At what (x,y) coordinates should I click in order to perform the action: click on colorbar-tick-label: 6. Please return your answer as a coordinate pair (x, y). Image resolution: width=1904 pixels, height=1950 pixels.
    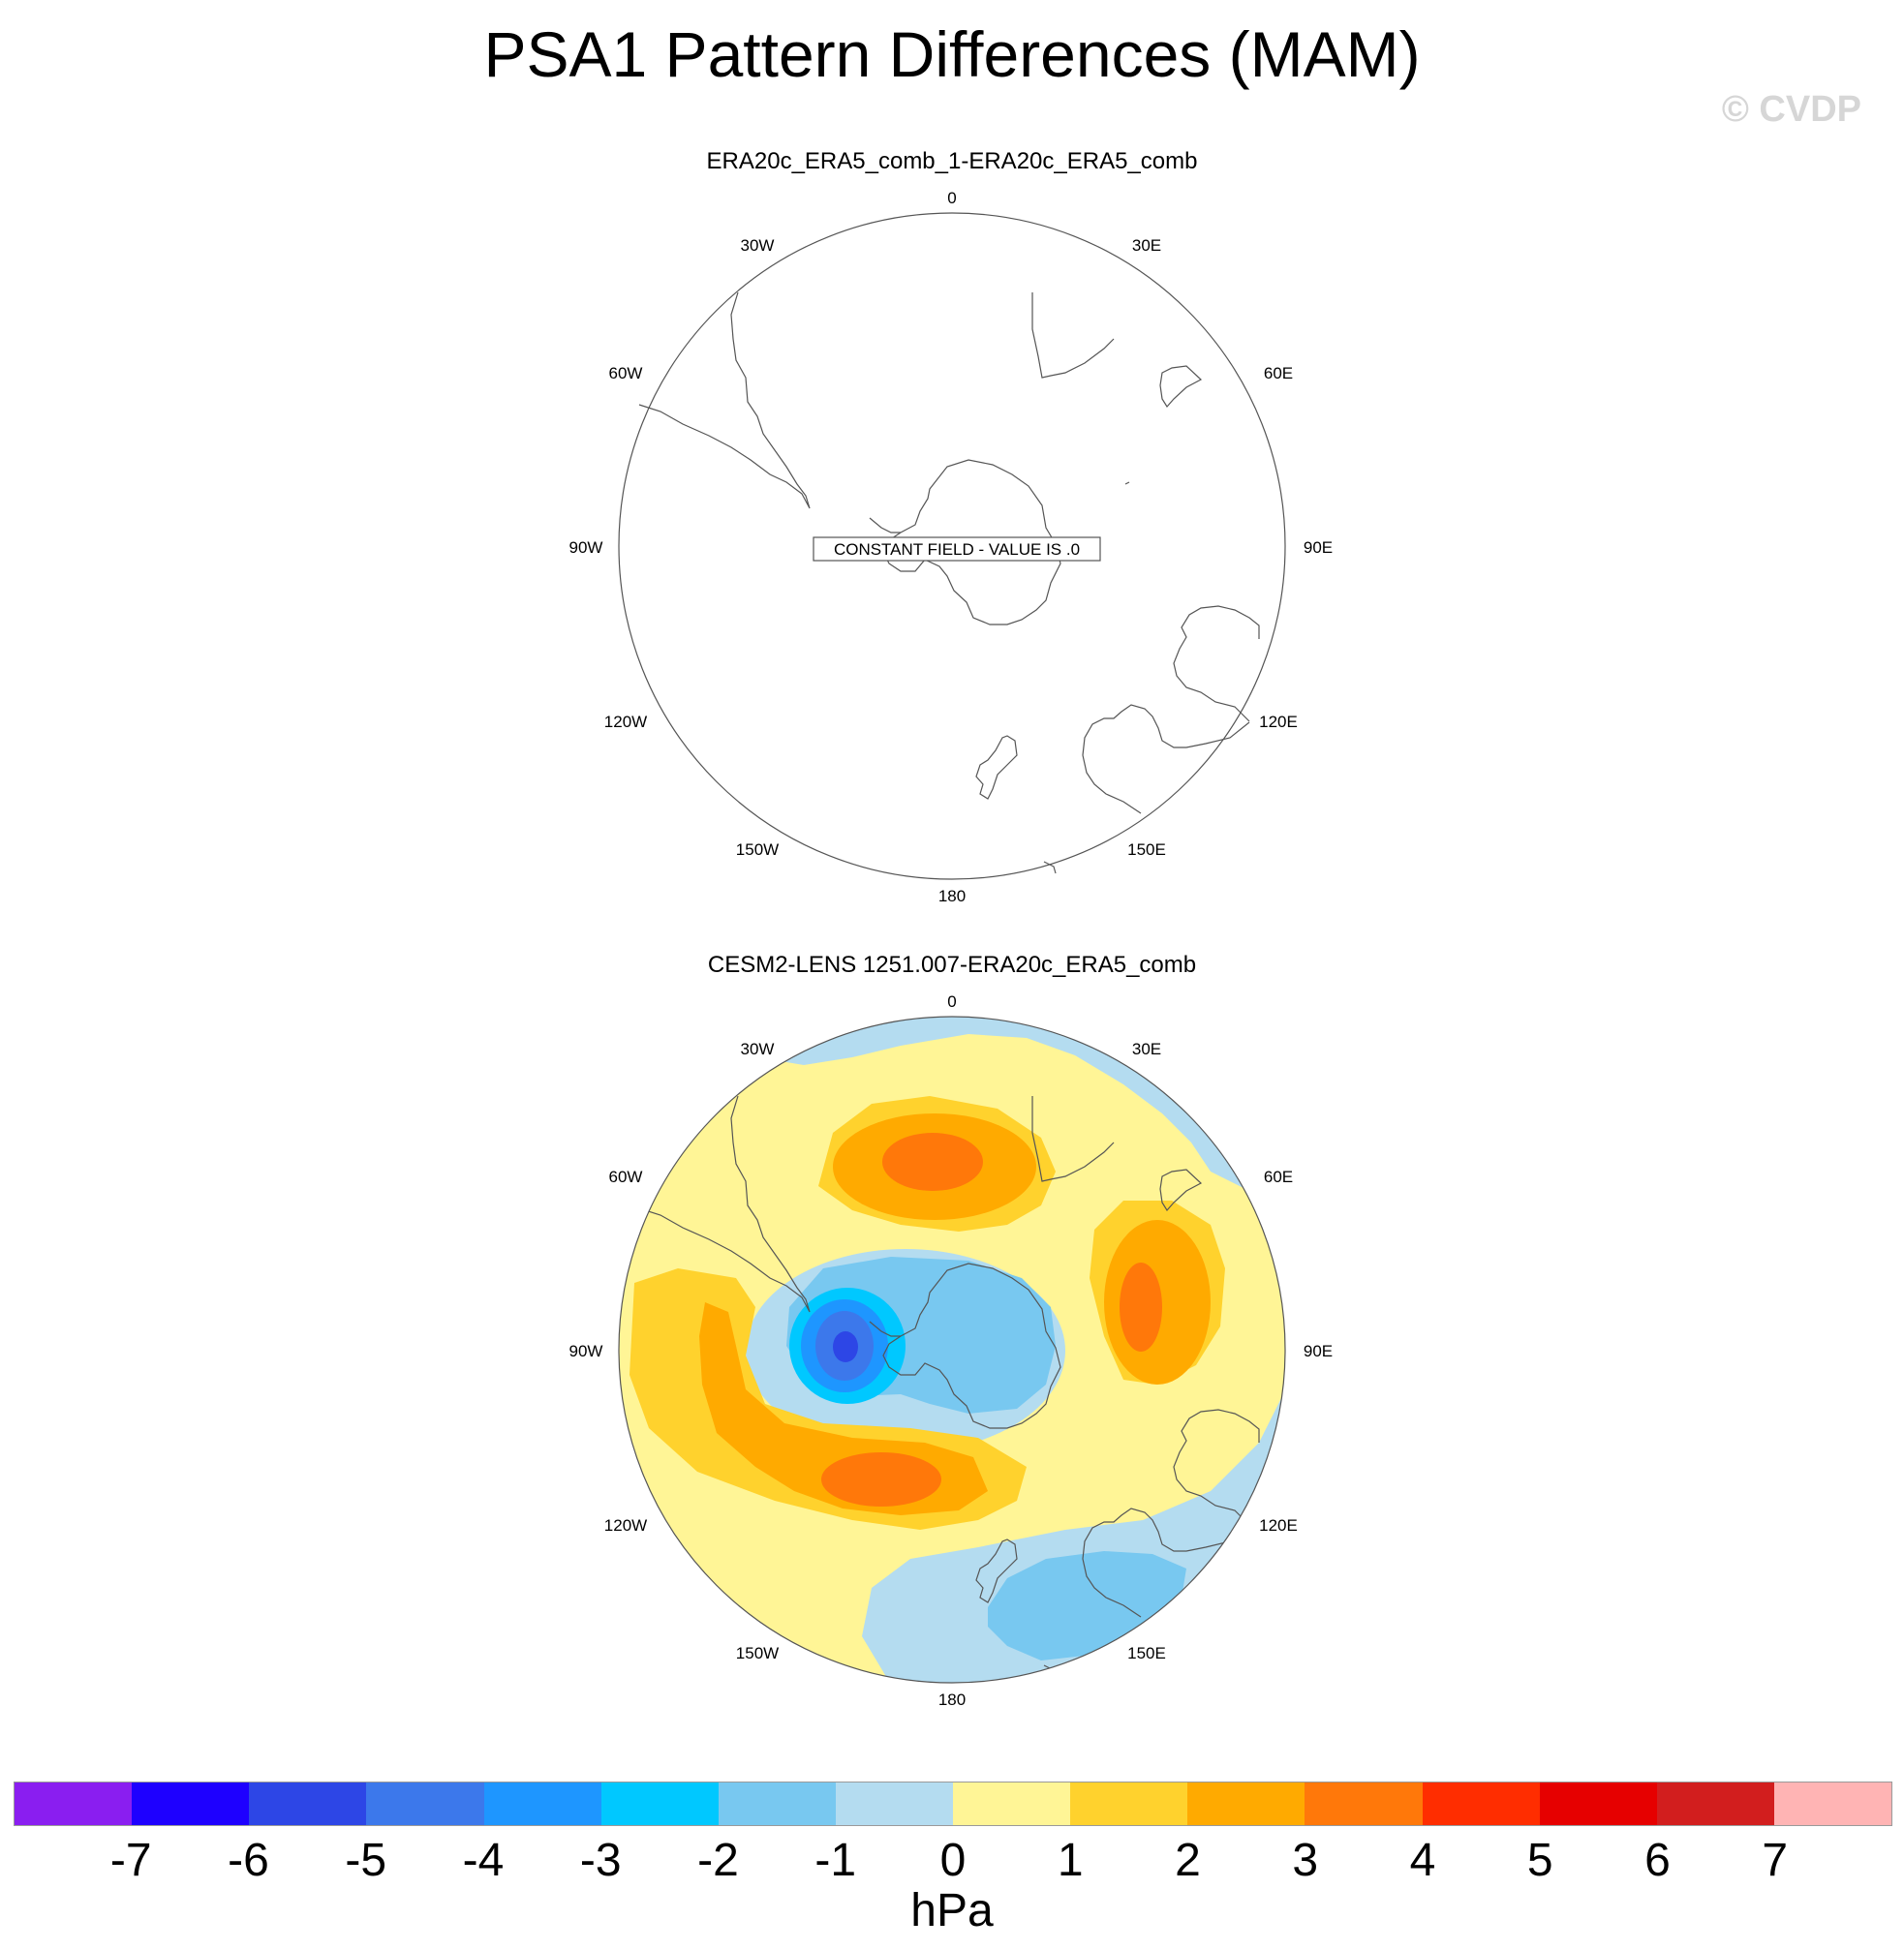
    Looking at the image, I should click on (1658, 1860).